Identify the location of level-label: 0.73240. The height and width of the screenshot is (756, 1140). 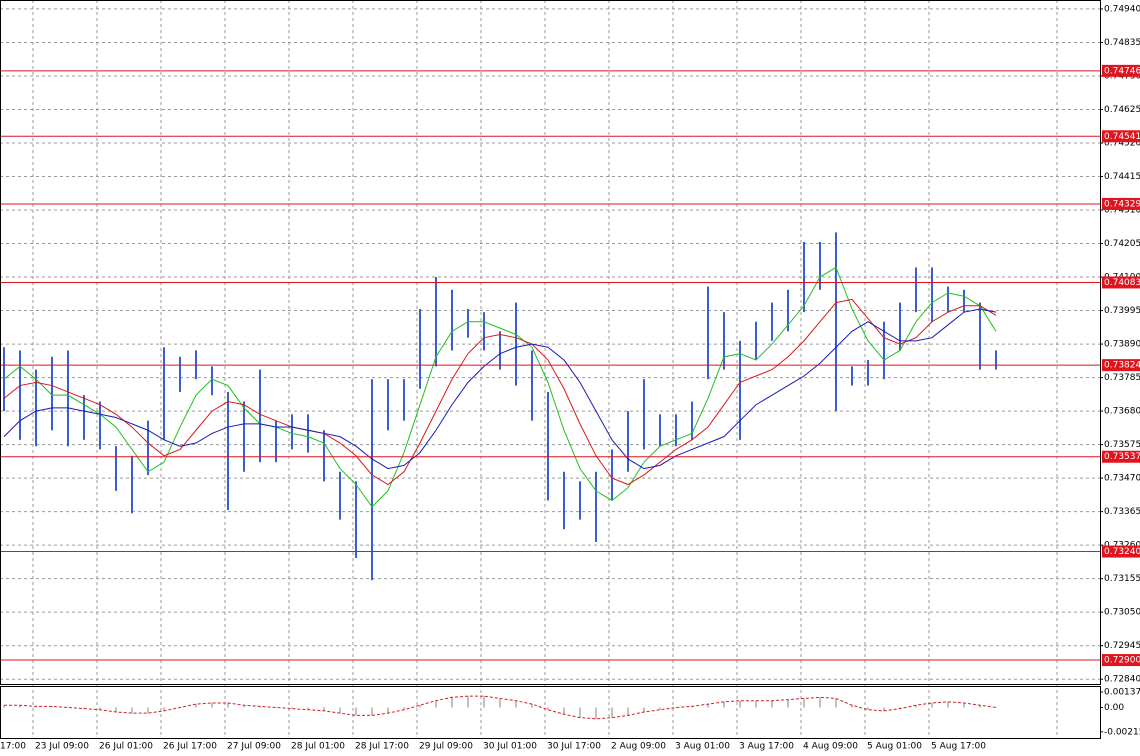
(1122, 552).